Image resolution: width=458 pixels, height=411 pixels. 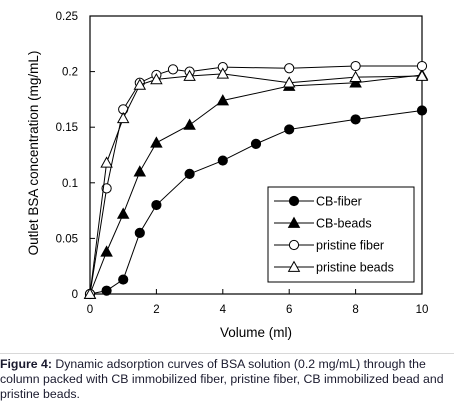 I want to click on y-tick-label: 0.05, so click(x=67, y=239).